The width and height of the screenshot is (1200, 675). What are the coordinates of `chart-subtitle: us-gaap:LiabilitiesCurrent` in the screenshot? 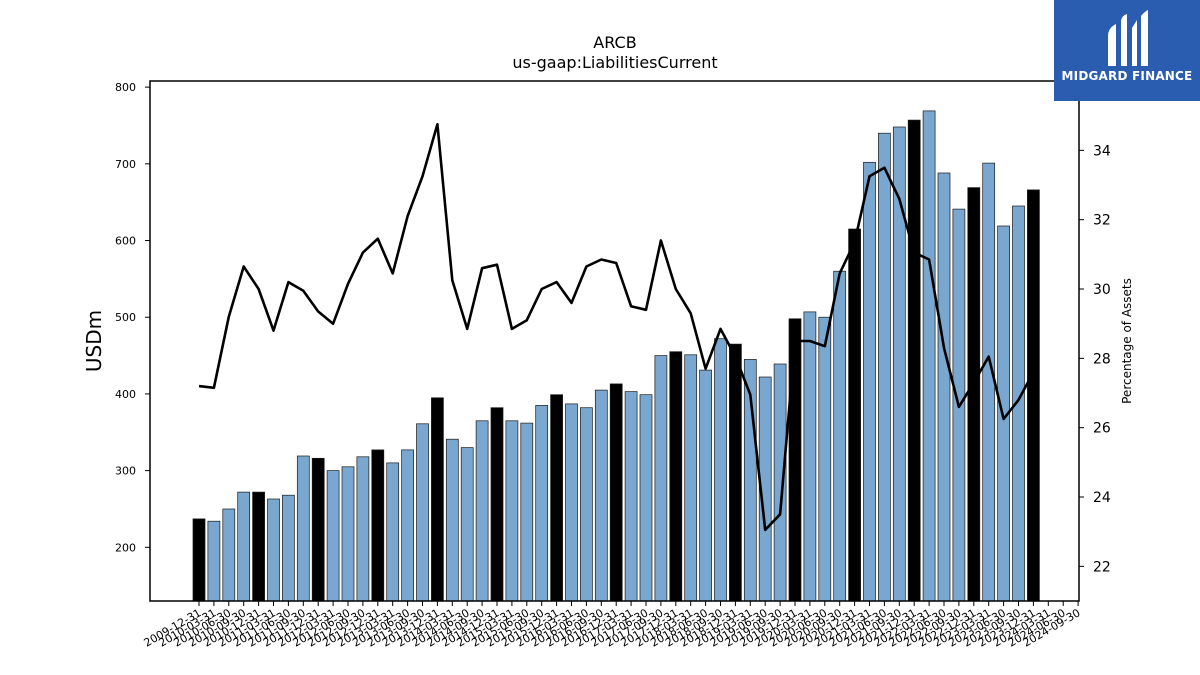 It's located at (614, 62).